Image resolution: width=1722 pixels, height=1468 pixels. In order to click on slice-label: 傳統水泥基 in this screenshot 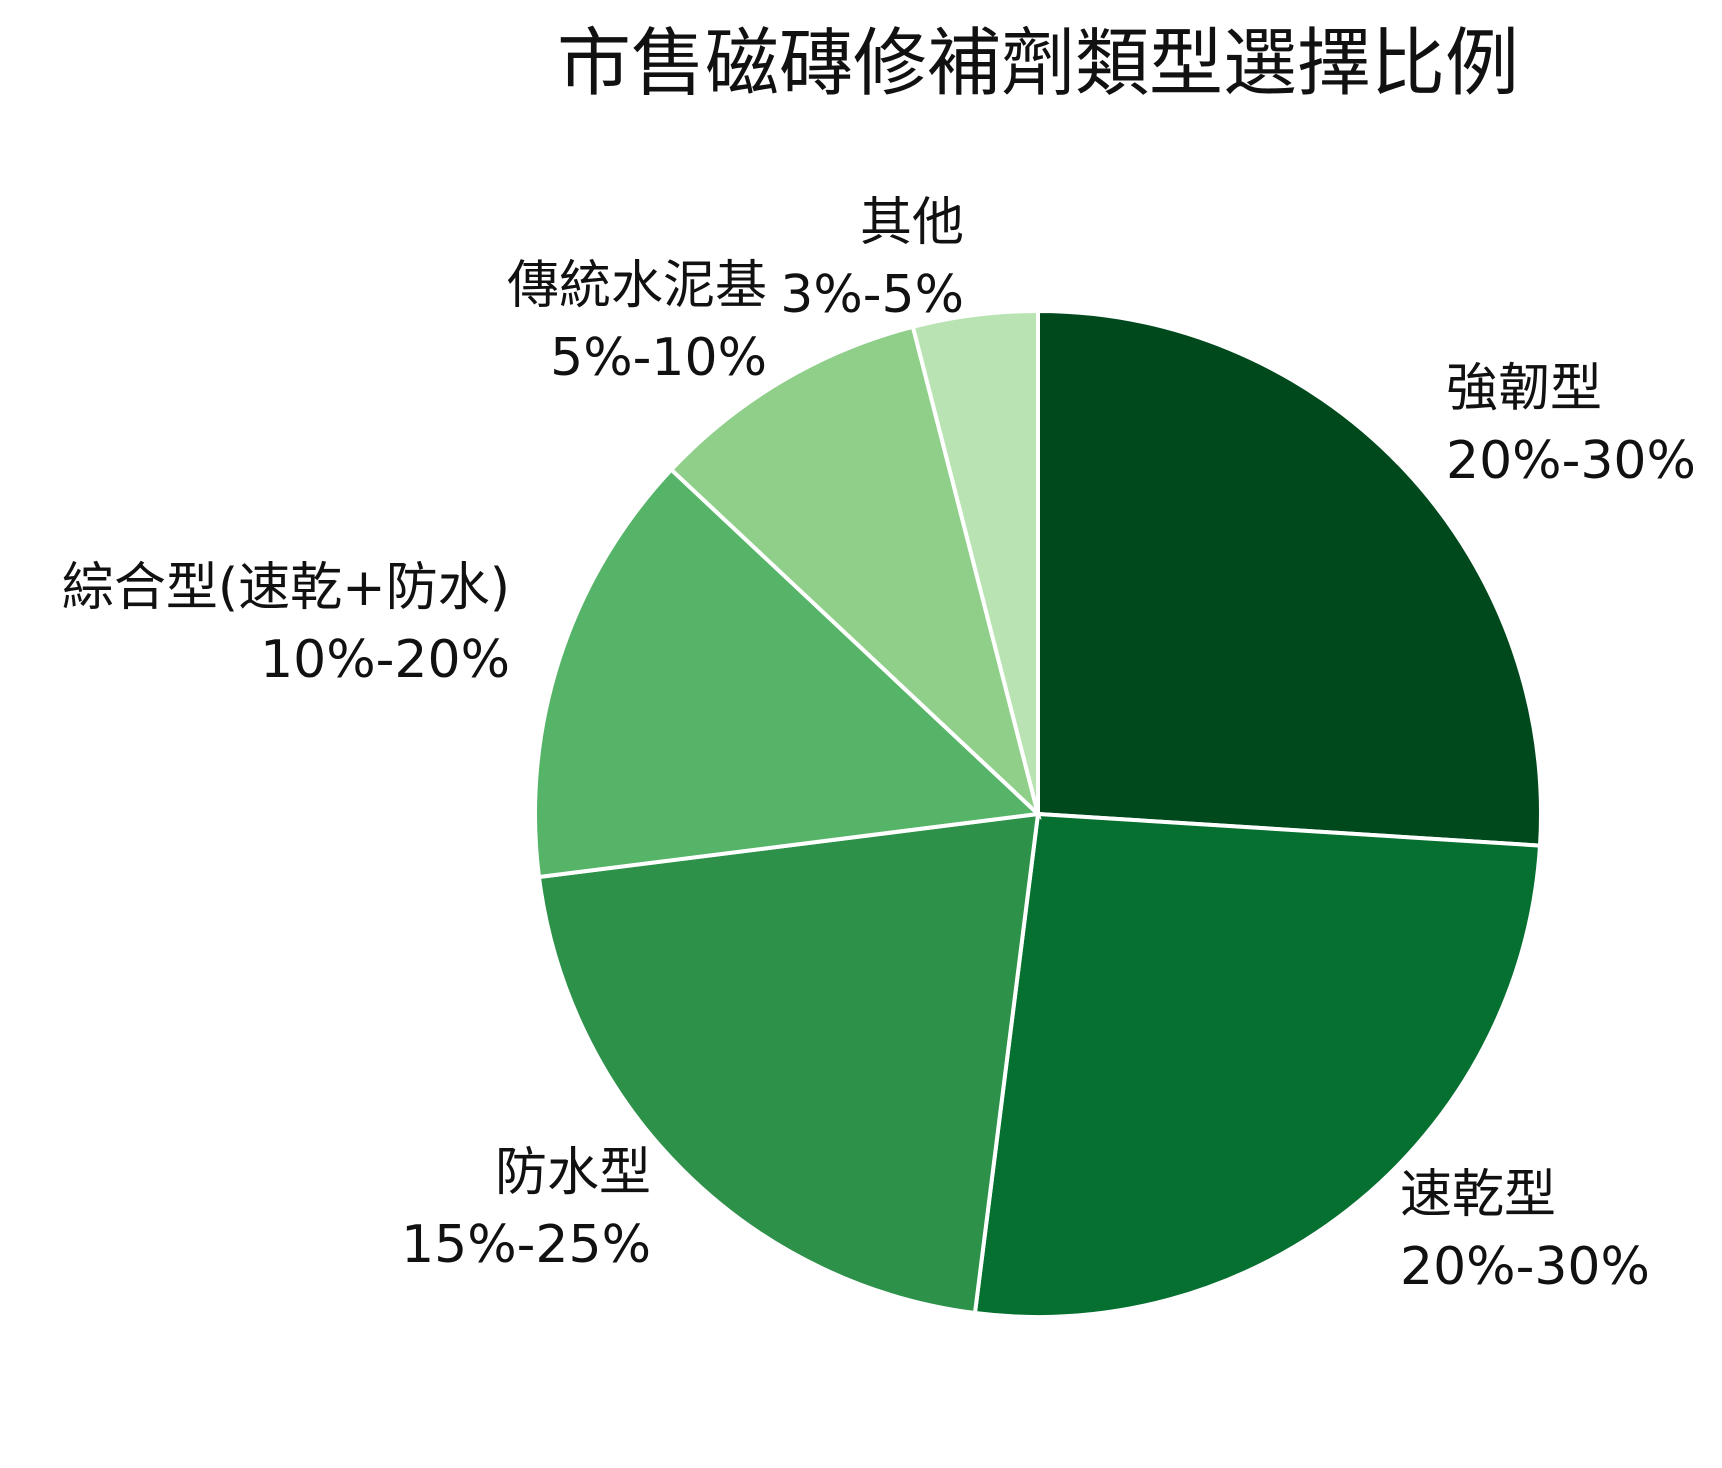, I will do `click(637, 286)`.